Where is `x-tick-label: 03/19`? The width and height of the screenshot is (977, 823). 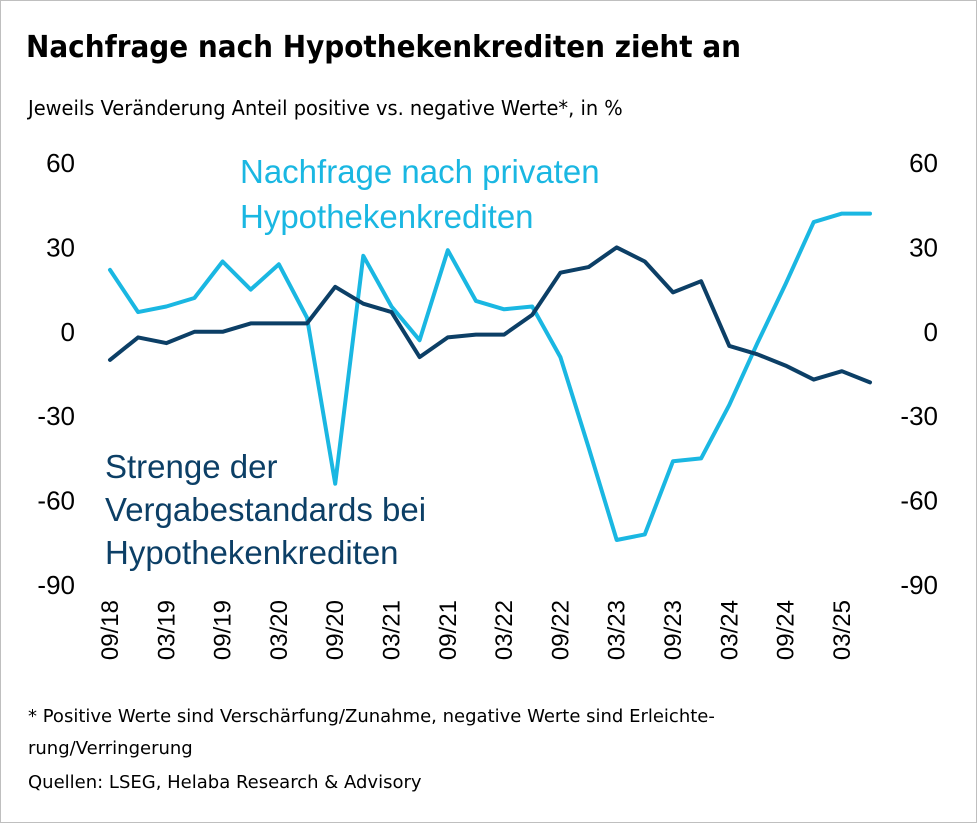
x-tick-label: 03/19 is located at coordinates (166, 630).